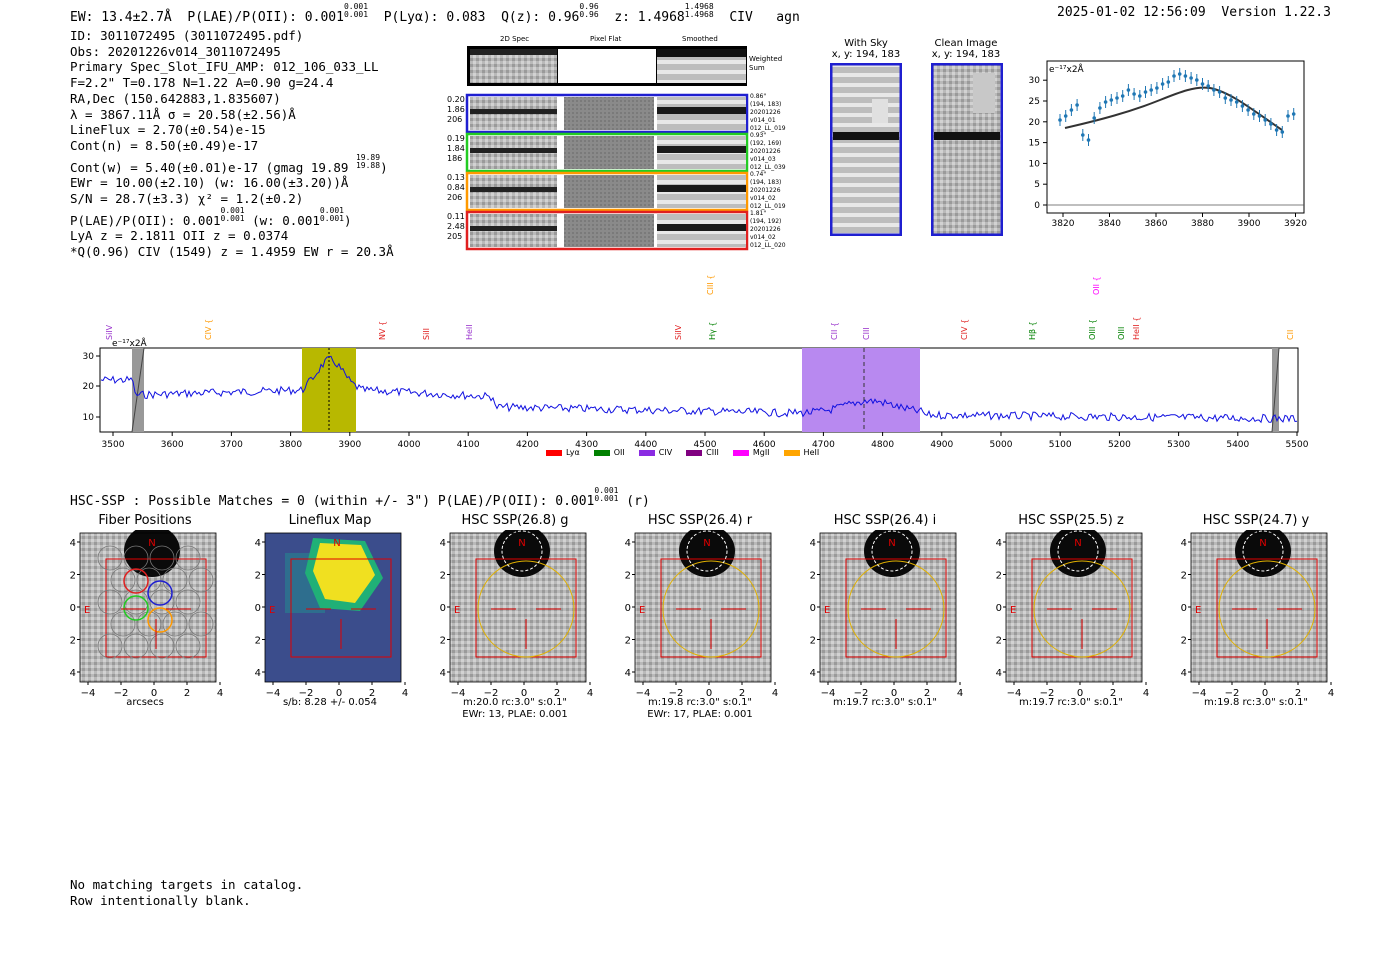  I want to click on hsc-xtick-label: 2, so click(187, 693).